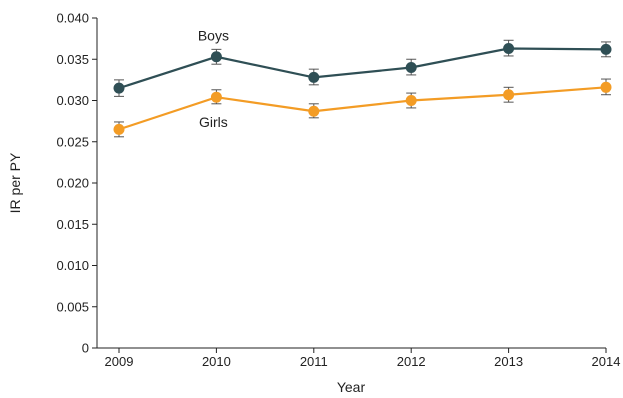 This screenshot has height=398, width=623. I want to click on x-tick-label: 2013, so click(508, 361).